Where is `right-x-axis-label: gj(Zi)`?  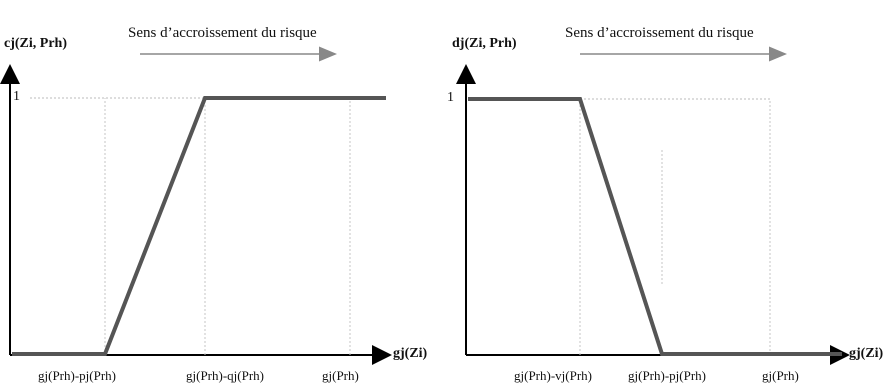
right-x-axis-label: gj(Zi) is located at coordinates (866, 353).